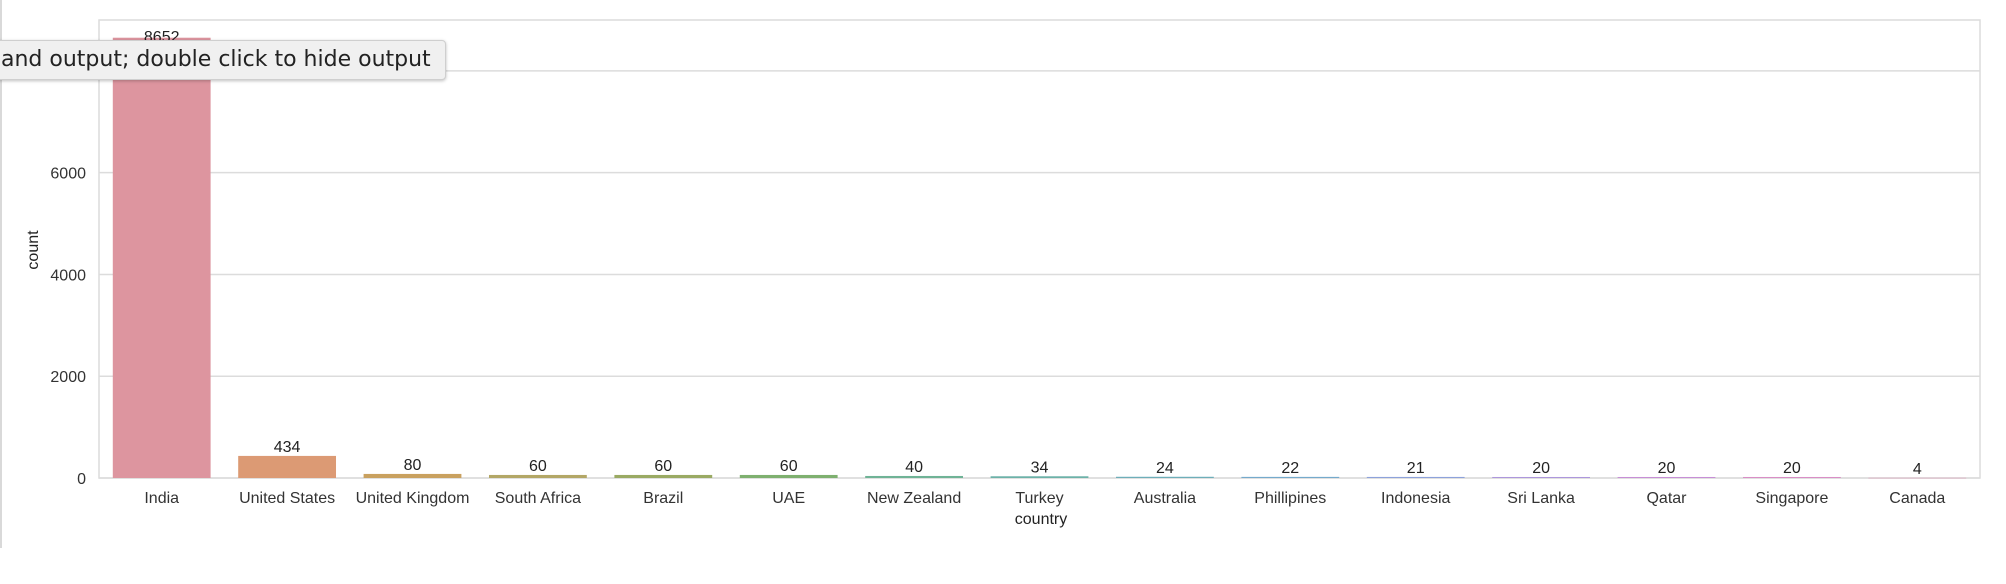  I want to click on data-label-3: 60, so click(538, 466).